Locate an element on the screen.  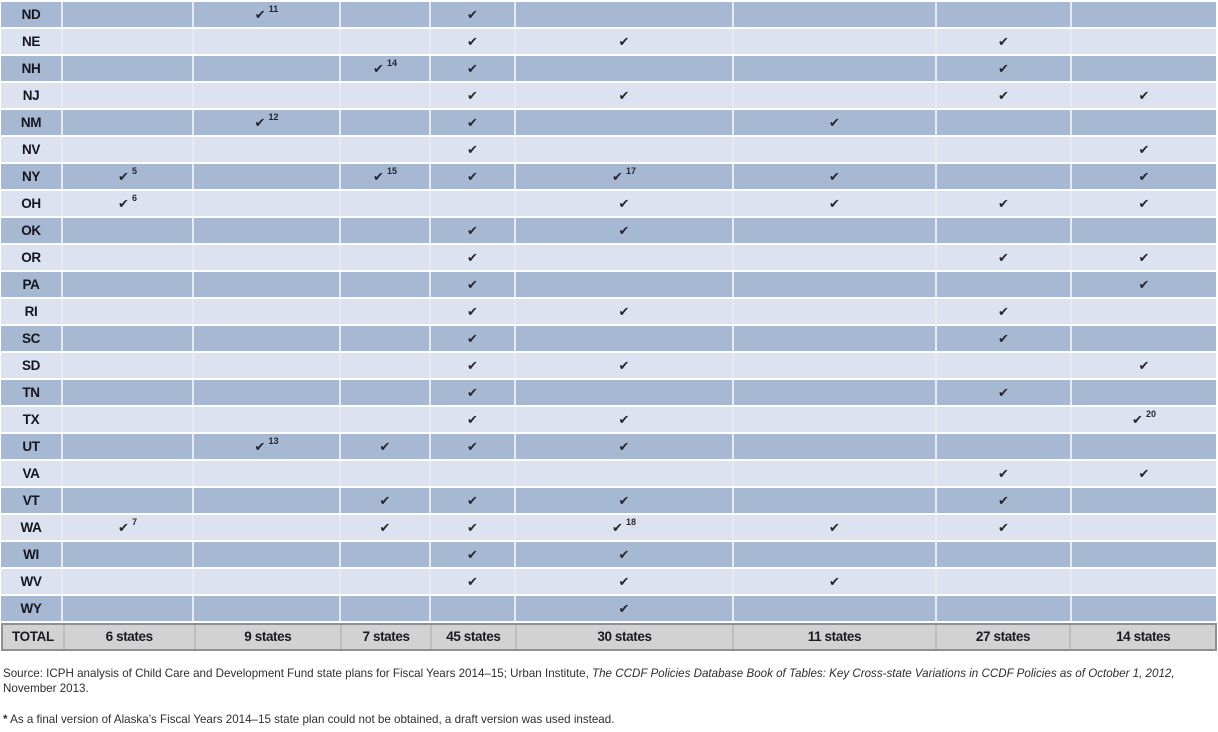
cell-nh-c7: ✔ is located at coordinates (1004, 68).